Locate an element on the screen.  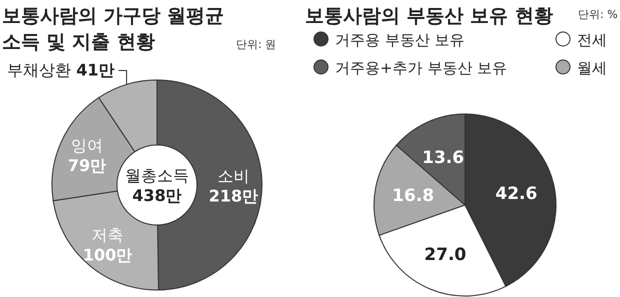
data-label: 100만 is located at coordinates (107, 254).